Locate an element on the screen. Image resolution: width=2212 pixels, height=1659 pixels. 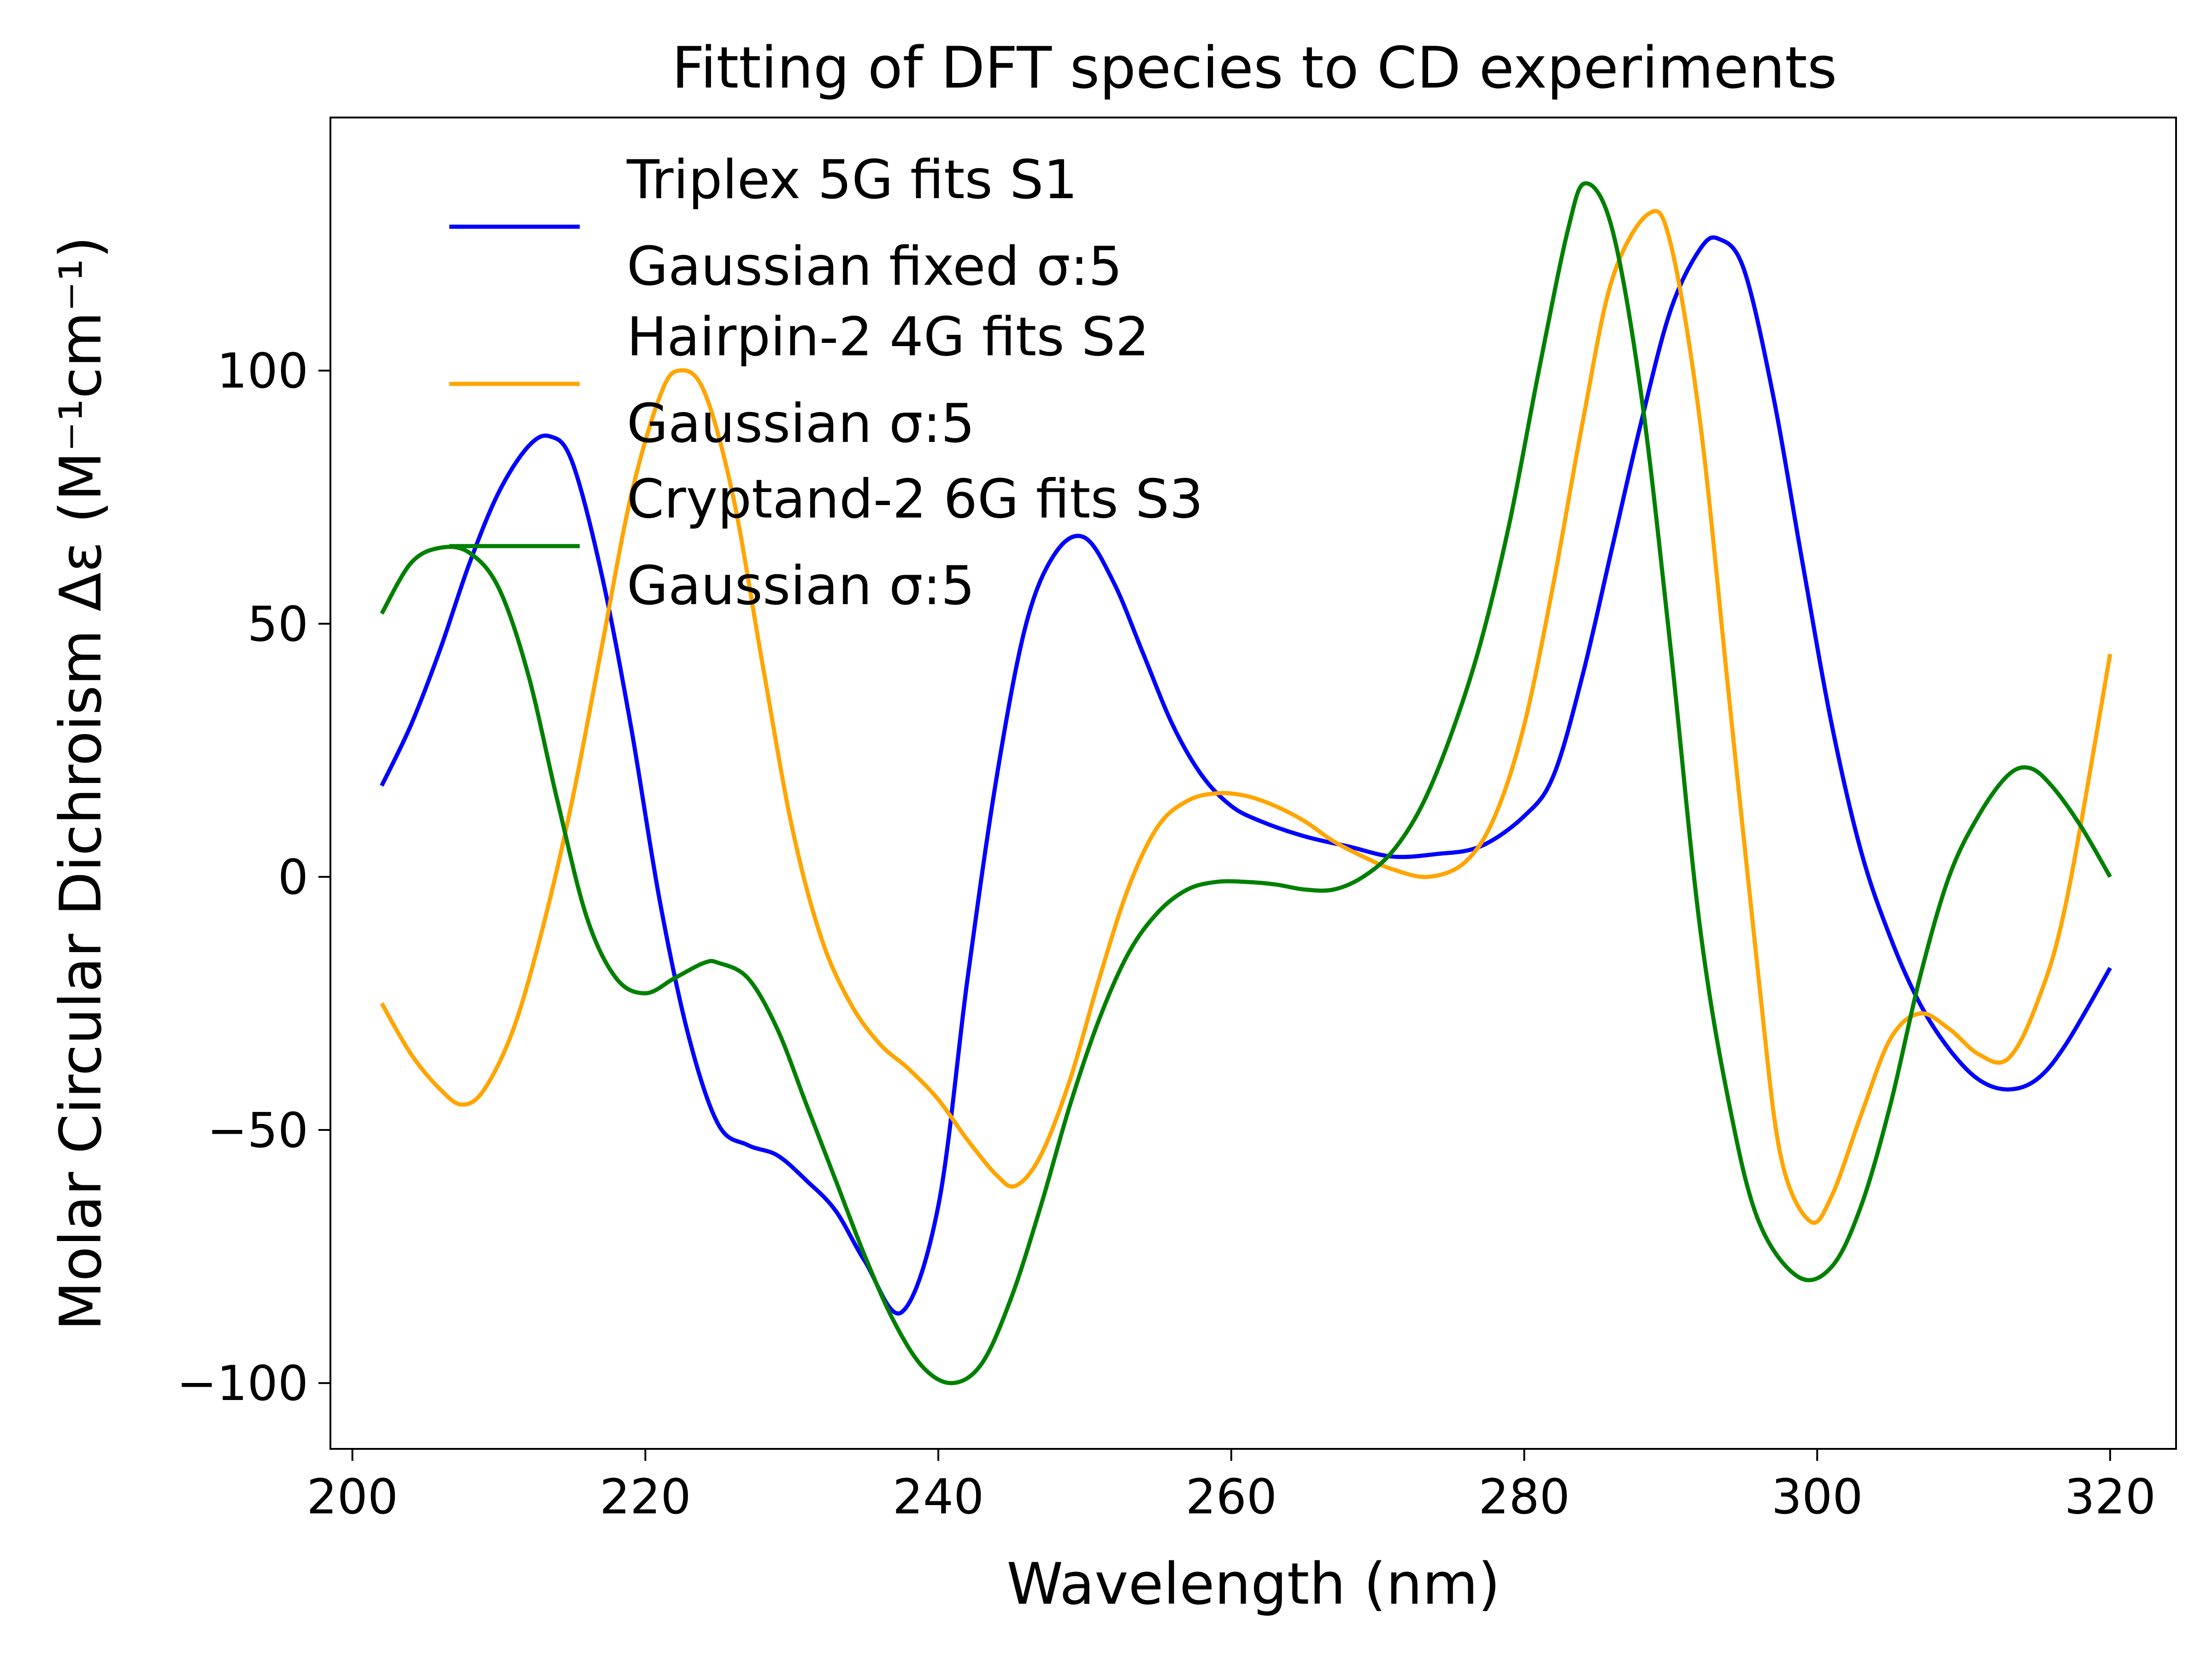
x-tick-label: 280 is located at coordinates (1524, 1497).